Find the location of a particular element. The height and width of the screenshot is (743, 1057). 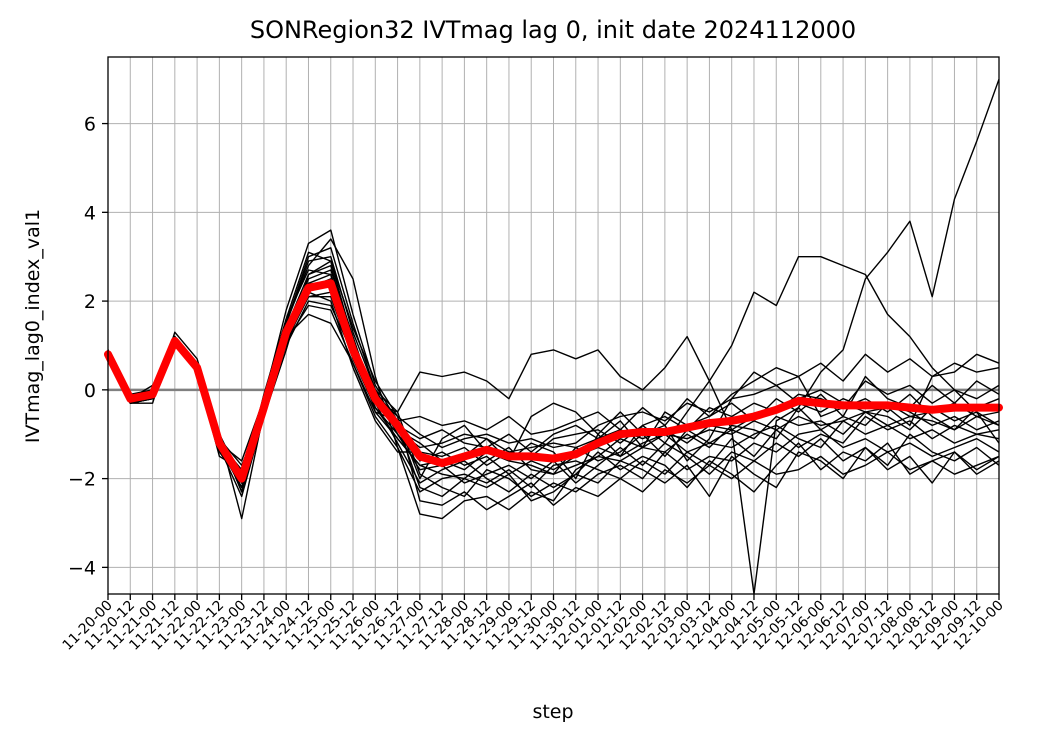

y-tick-label: −2 is located at coordinates (82, 480).